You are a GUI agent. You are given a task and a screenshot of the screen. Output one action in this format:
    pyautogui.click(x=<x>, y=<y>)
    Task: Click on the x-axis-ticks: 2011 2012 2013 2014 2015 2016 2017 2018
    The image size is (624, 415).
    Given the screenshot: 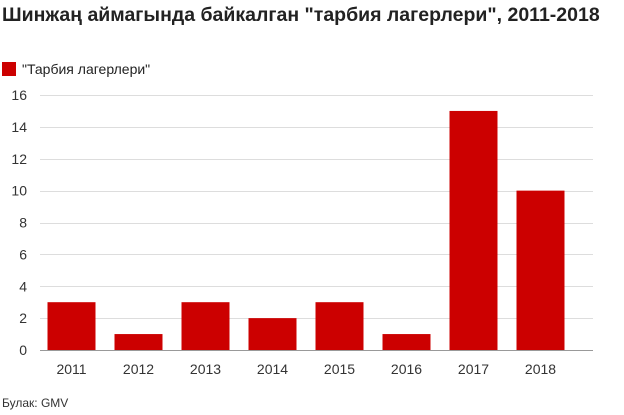 What is the action you would take?
    pyautogui.click(x=306, y=369)
    